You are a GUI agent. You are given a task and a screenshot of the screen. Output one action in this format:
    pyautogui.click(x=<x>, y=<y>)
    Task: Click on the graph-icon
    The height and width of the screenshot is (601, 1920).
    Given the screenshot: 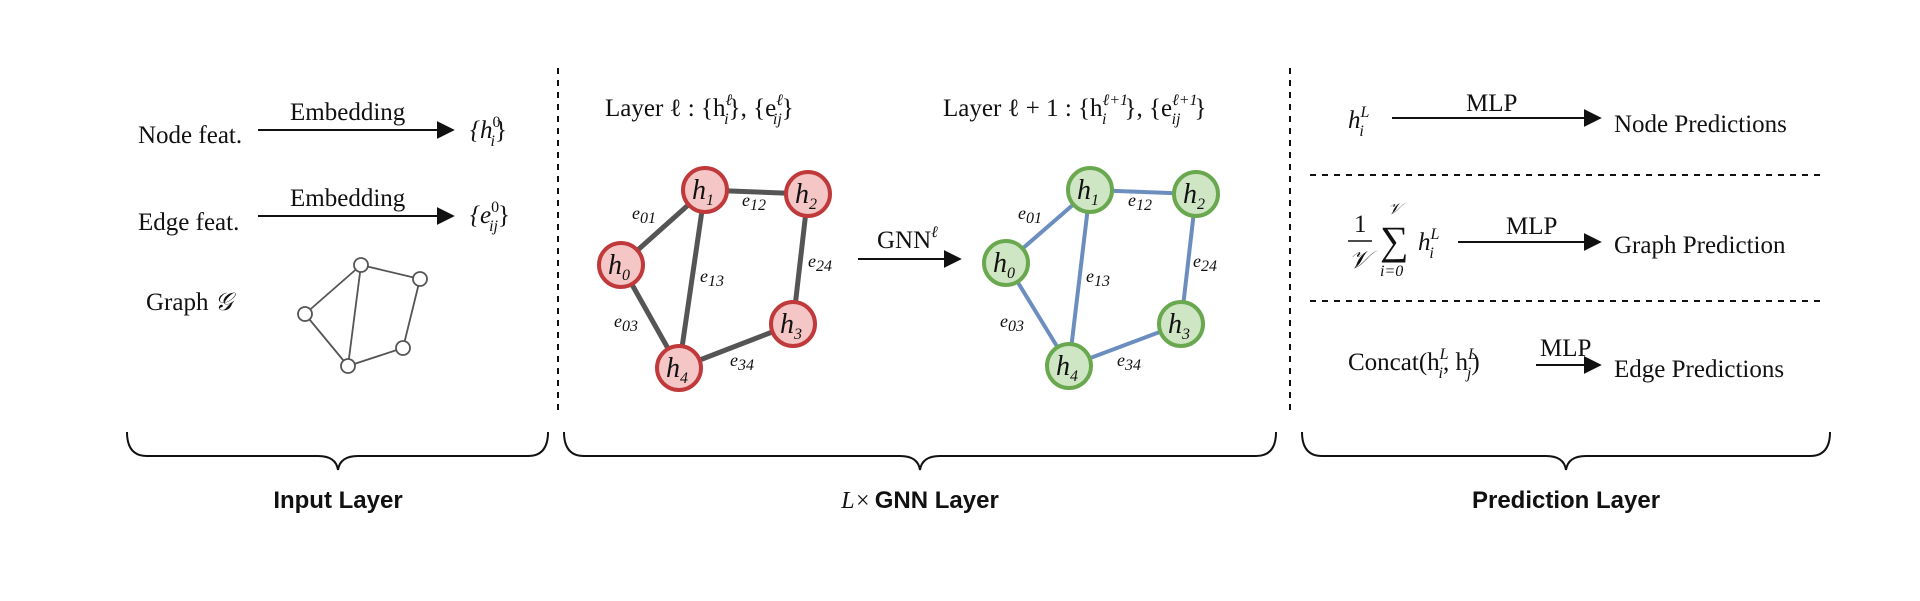 What is the action you would take?
    pyautogui.click(x=362, y=315)
    